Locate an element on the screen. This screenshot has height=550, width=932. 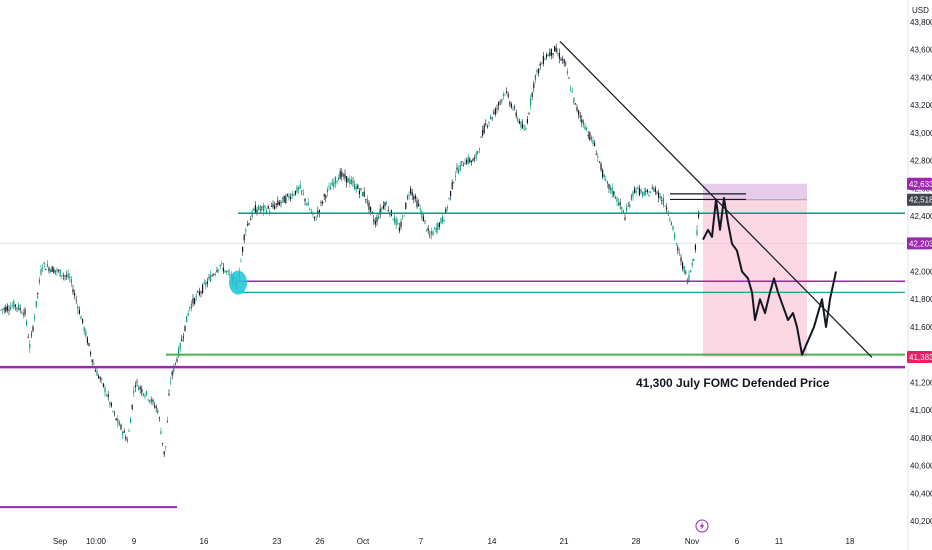
price-tag is located at coordinates (919, 357).